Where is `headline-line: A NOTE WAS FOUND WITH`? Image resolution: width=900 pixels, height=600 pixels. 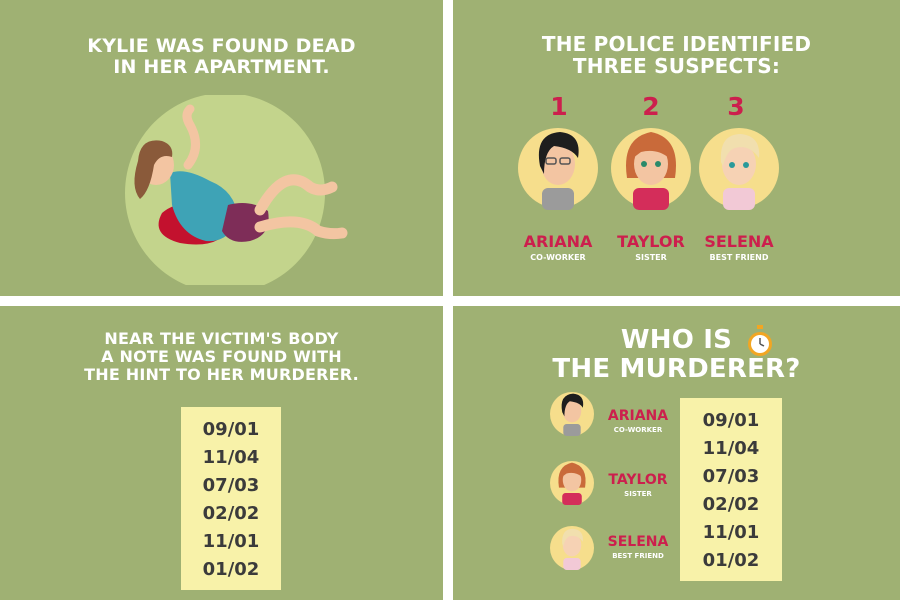 headline-line: A NOTE WAS FOUND WITH is located at coordinates (221, 356).